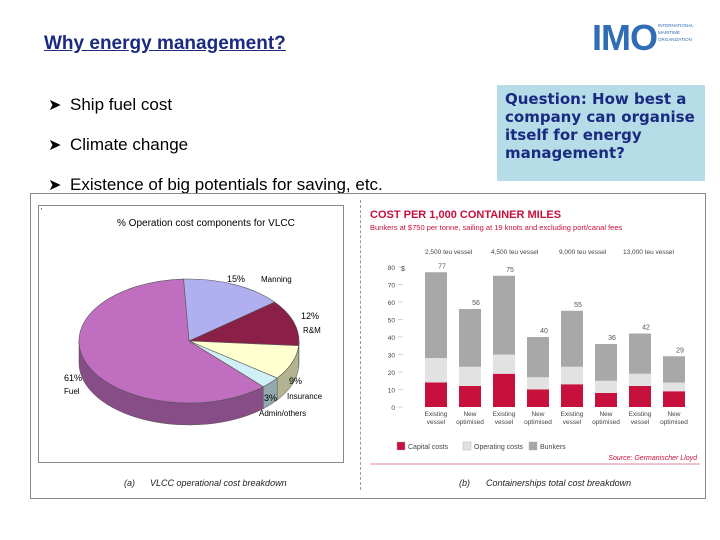 This screenshot has width=720, height=540. What do you see at coordinates (129, 483) in the screenshot?
I see `pie-caption-letter: (a)` at bounding box center [129, 483].